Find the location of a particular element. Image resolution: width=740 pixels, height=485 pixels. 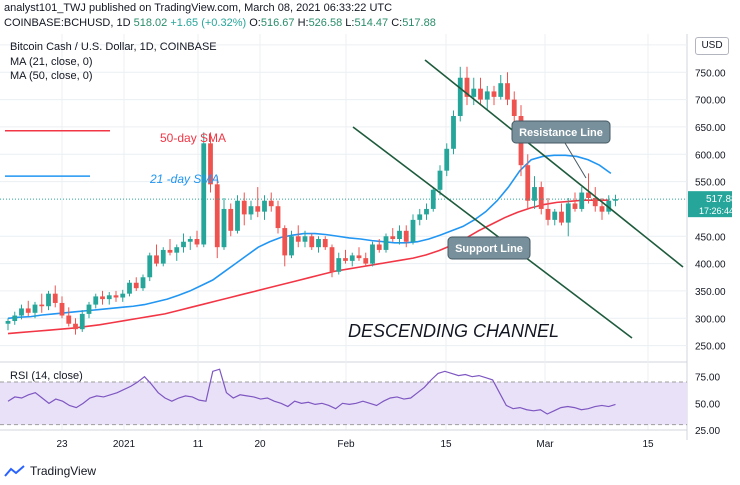

low-value: 514.47 is located at coordinates (371, 23).